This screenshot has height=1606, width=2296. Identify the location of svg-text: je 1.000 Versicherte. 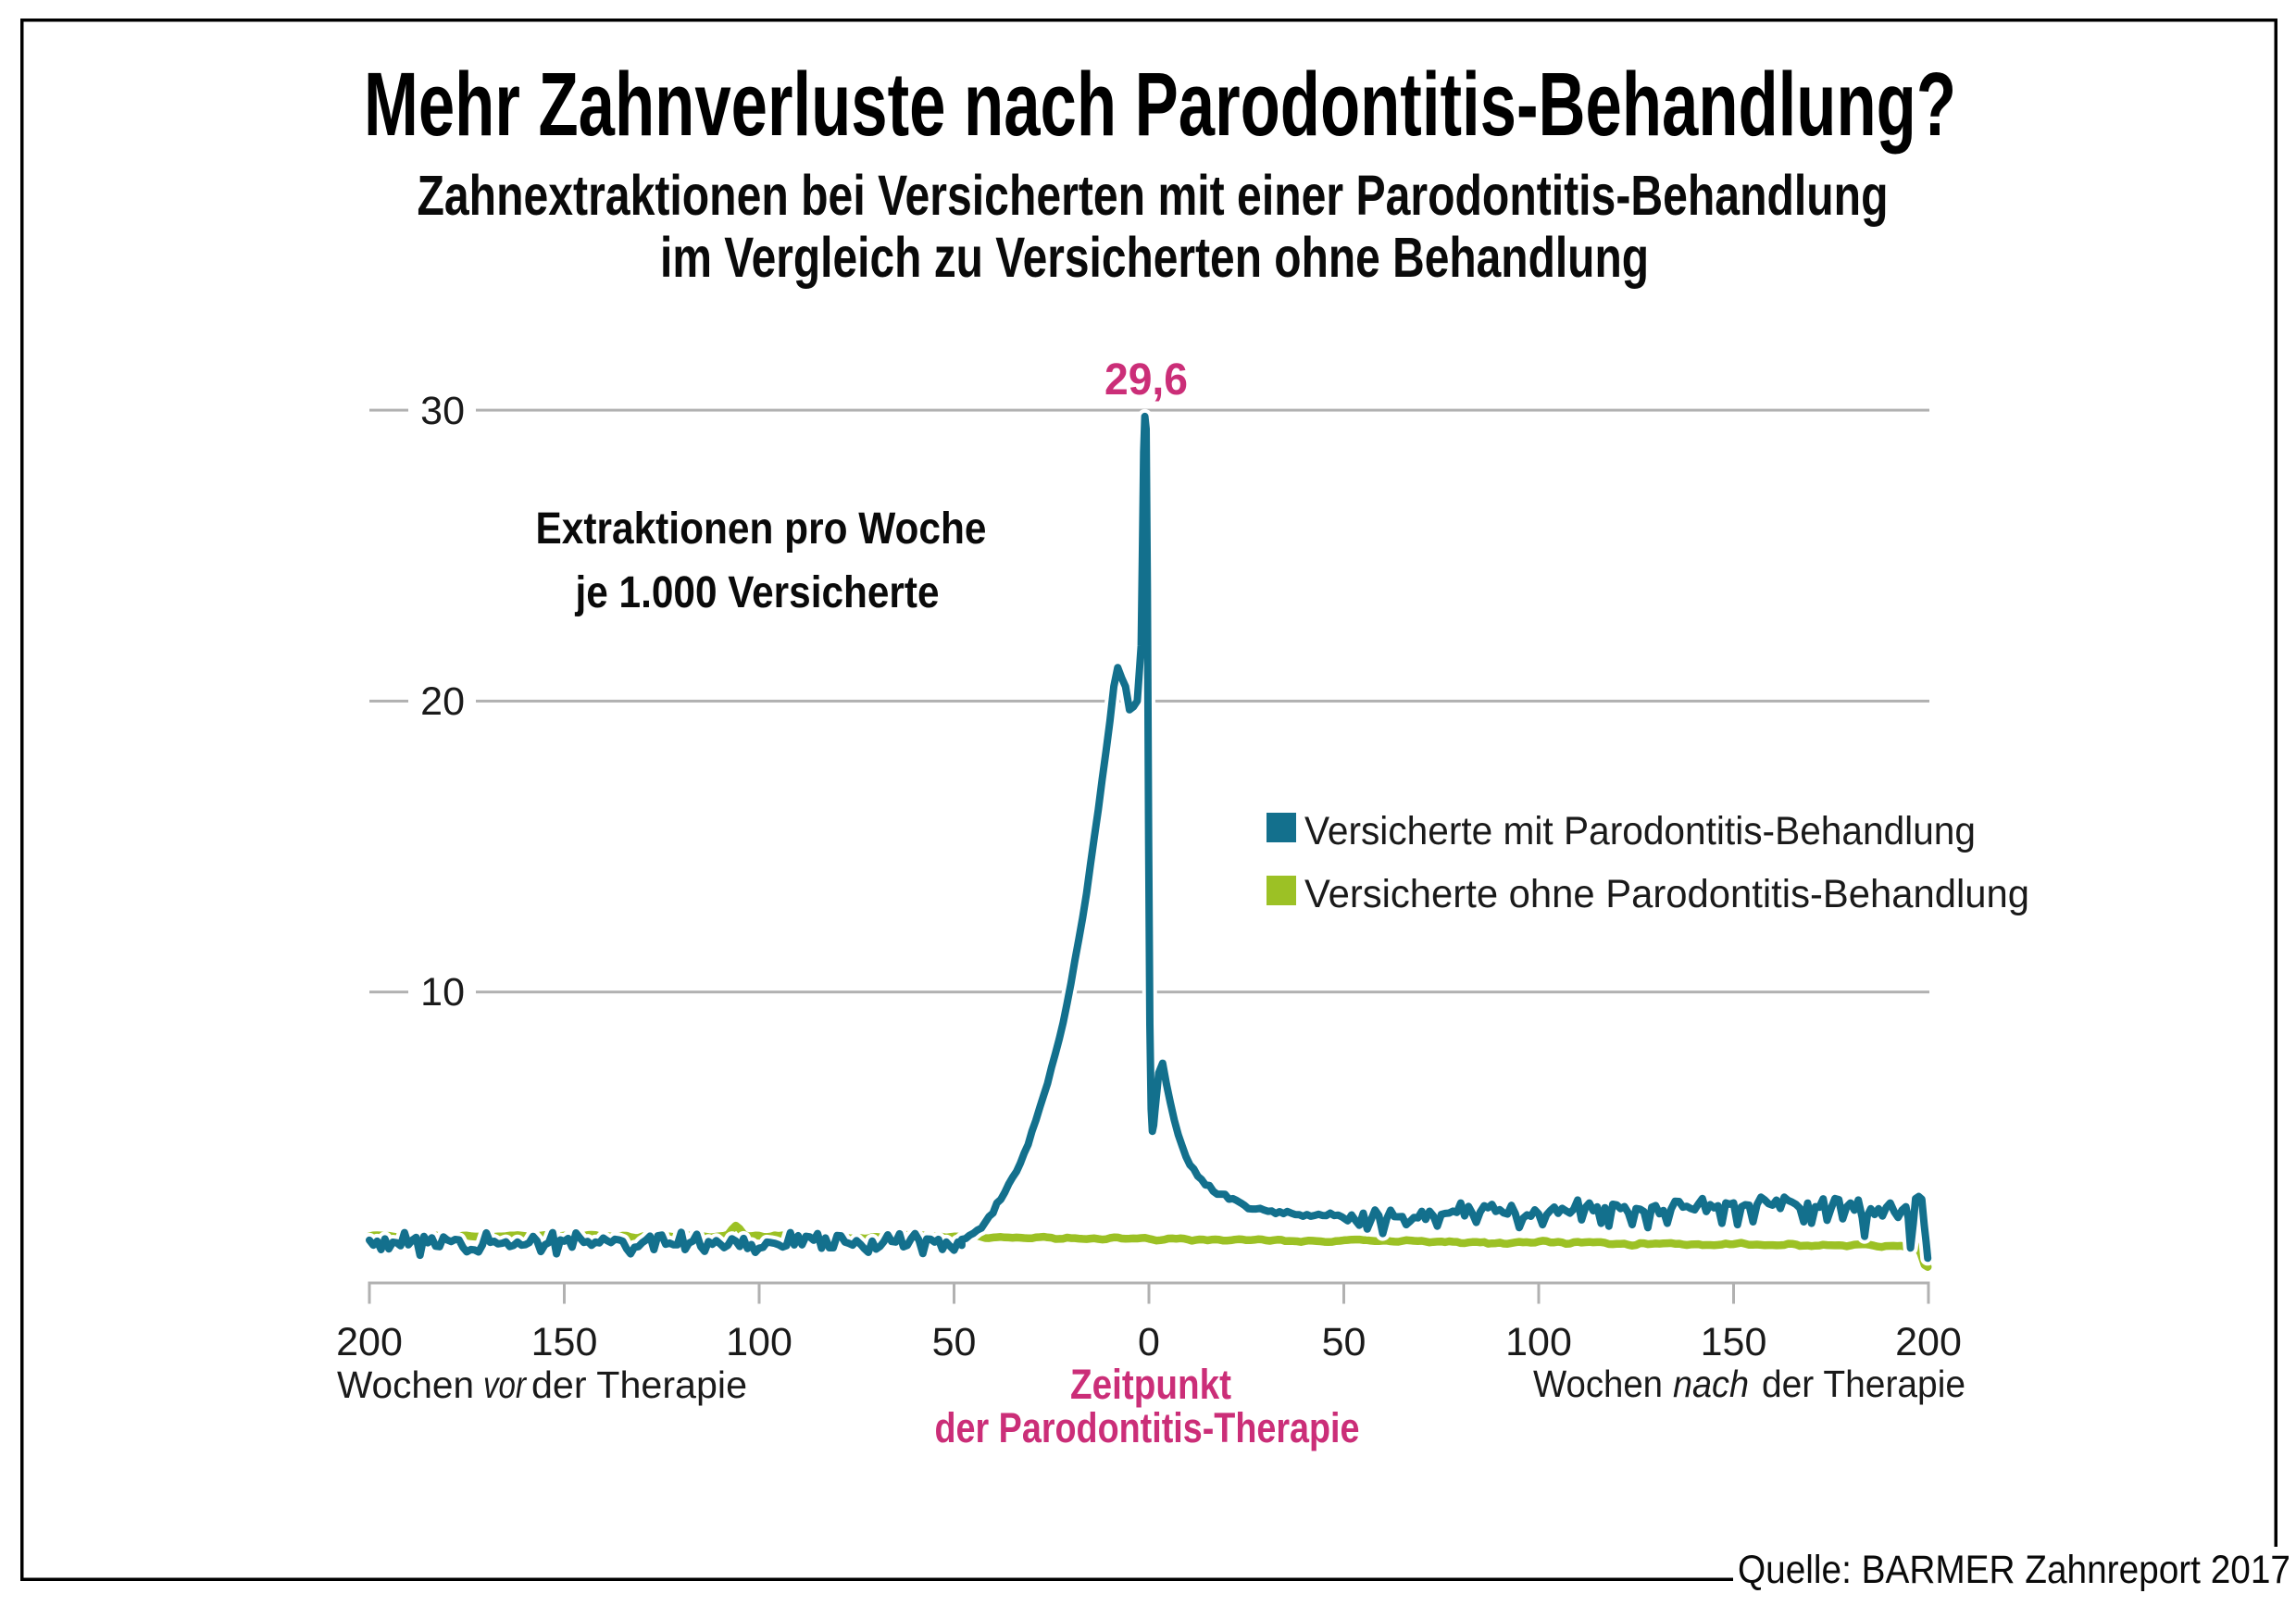
(757, 593).